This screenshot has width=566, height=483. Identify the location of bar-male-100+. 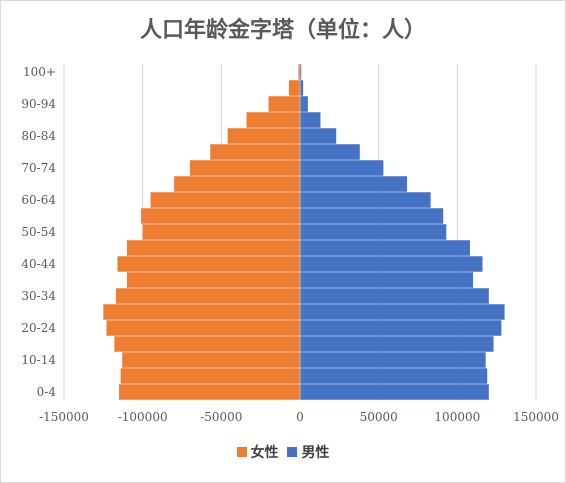
(301, 72).